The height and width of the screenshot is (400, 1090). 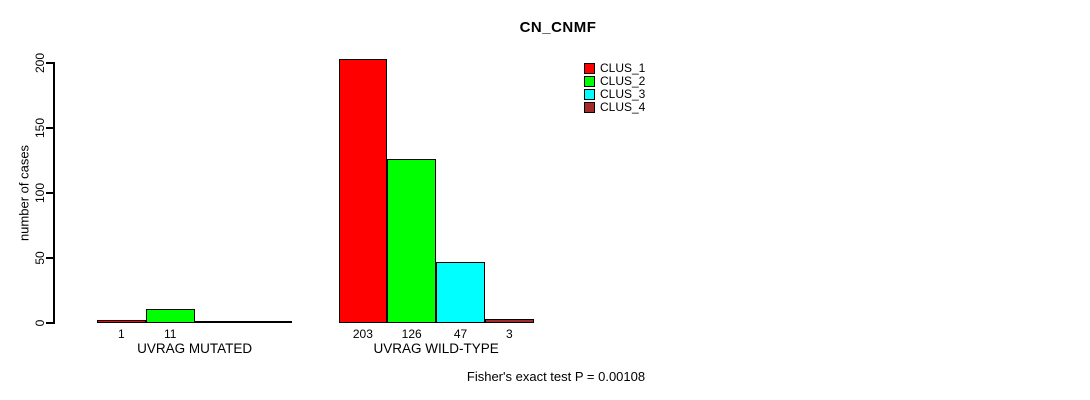 I want to click on chart-title: CN_CNMF, so click(x=558, y=27).